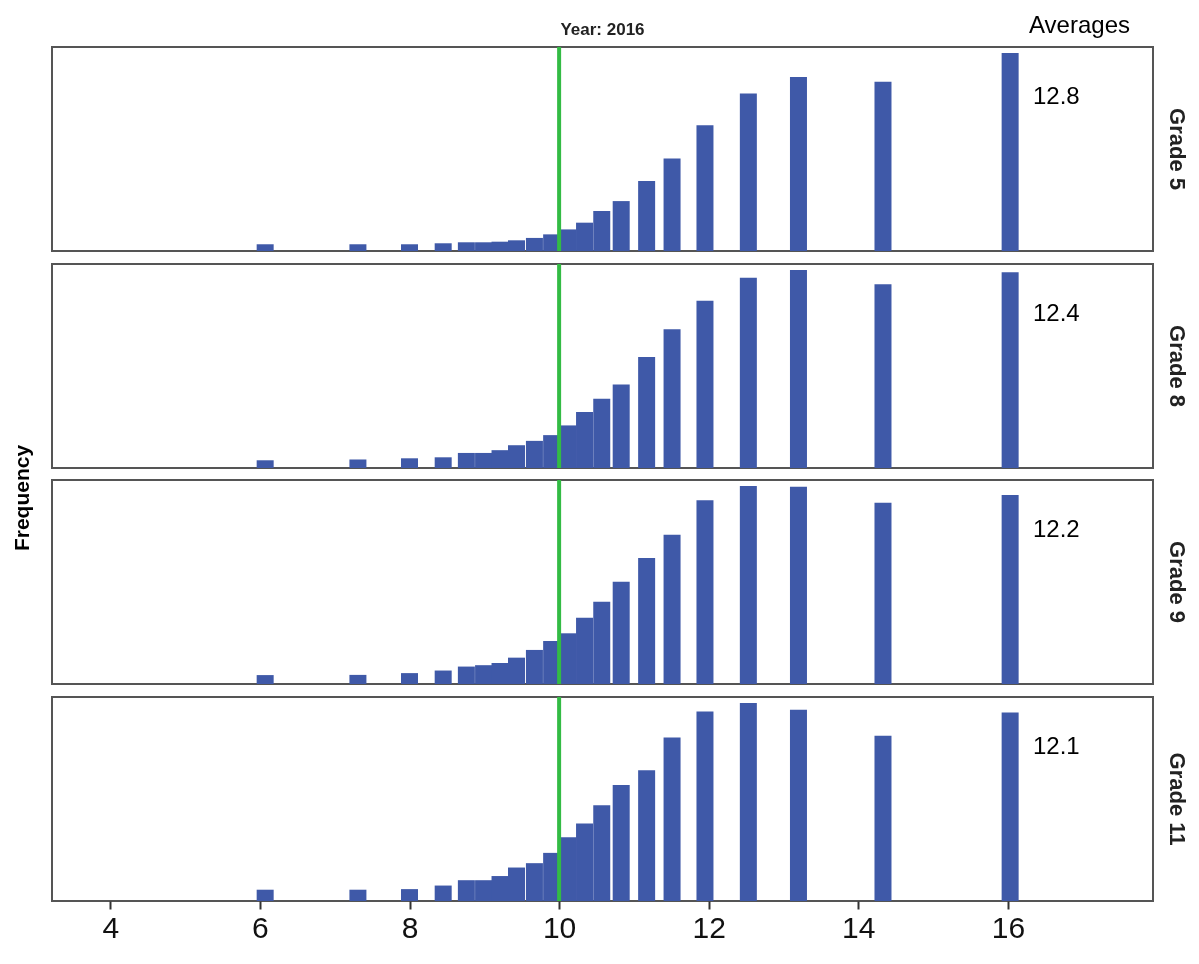 The height and width of the screenshot is (964, 1199). I want to click on x-tick-label: 12, so click(709, 927).